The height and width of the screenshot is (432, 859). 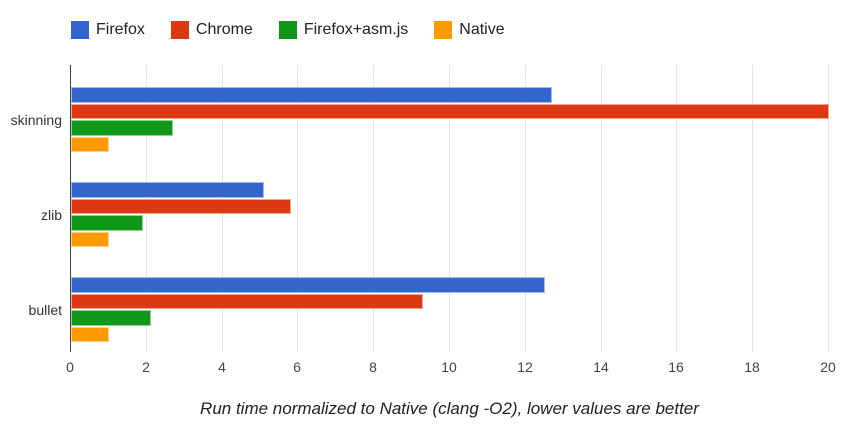 I want to click on category-label-bullet: bullet, so click(x=45, y=310).